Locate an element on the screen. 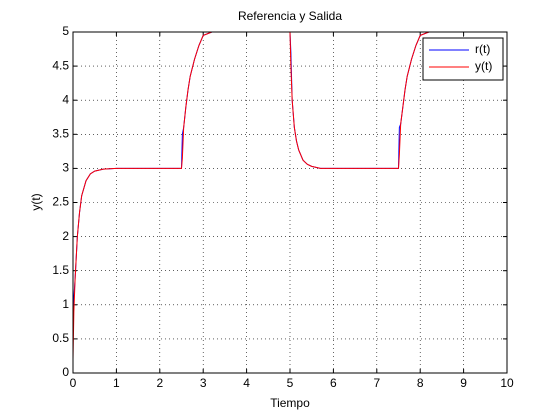  x-tick-label: 1 is located at coordinates (116, 383).